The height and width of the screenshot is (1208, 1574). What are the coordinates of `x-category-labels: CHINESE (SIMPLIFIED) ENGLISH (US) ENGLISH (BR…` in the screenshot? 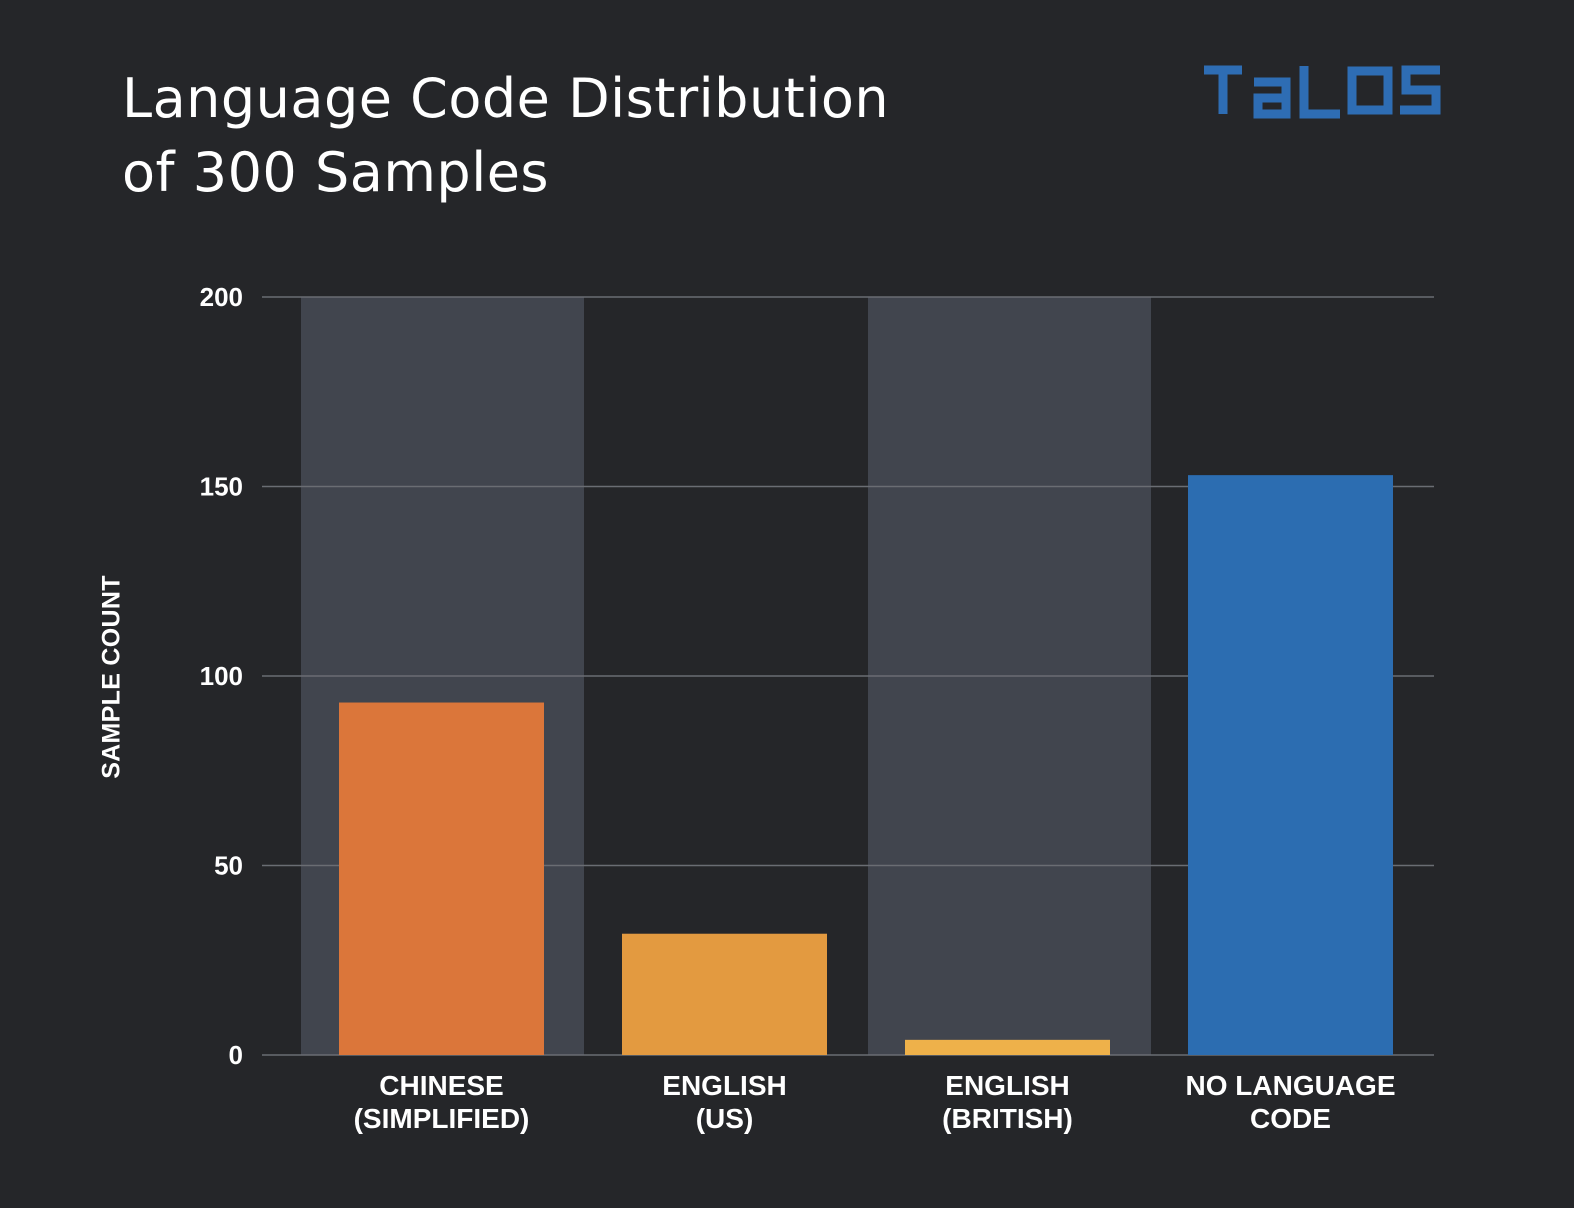 It's located at (875, 1102).